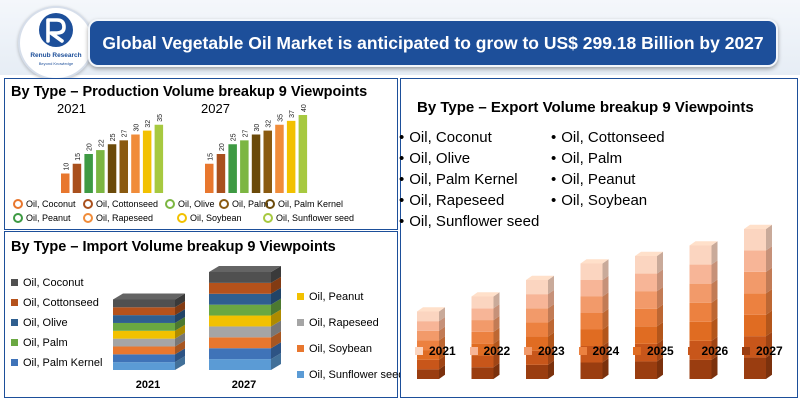  What do you see at coordinates (39, 323) in the screenshot?
I see `import-legend-item: Oil, Olive` at bounding box center [39, 323].